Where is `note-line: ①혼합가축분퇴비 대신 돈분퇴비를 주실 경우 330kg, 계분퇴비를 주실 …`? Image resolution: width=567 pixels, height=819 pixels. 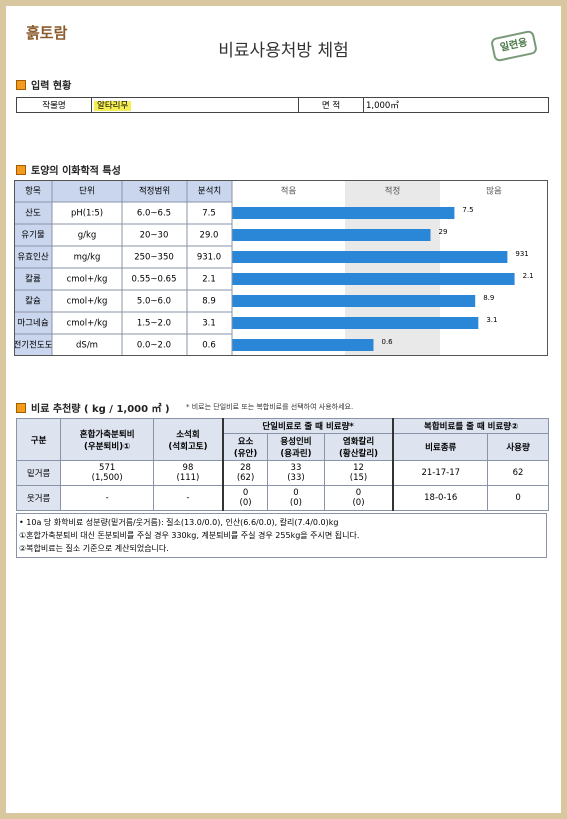 note-line: ①혼합가축분퇴비 대신 돈분퇴비를 주실 경우 330kg, 계분퇴비를 주실 … is located at coordinates (189, 535).